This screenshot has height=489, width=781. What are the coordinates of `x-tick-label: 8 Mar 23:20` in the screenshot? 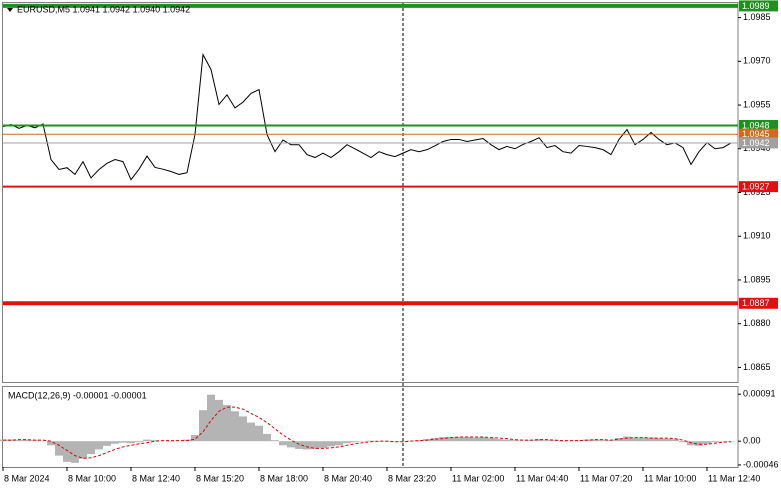 It's located at (412, 478).